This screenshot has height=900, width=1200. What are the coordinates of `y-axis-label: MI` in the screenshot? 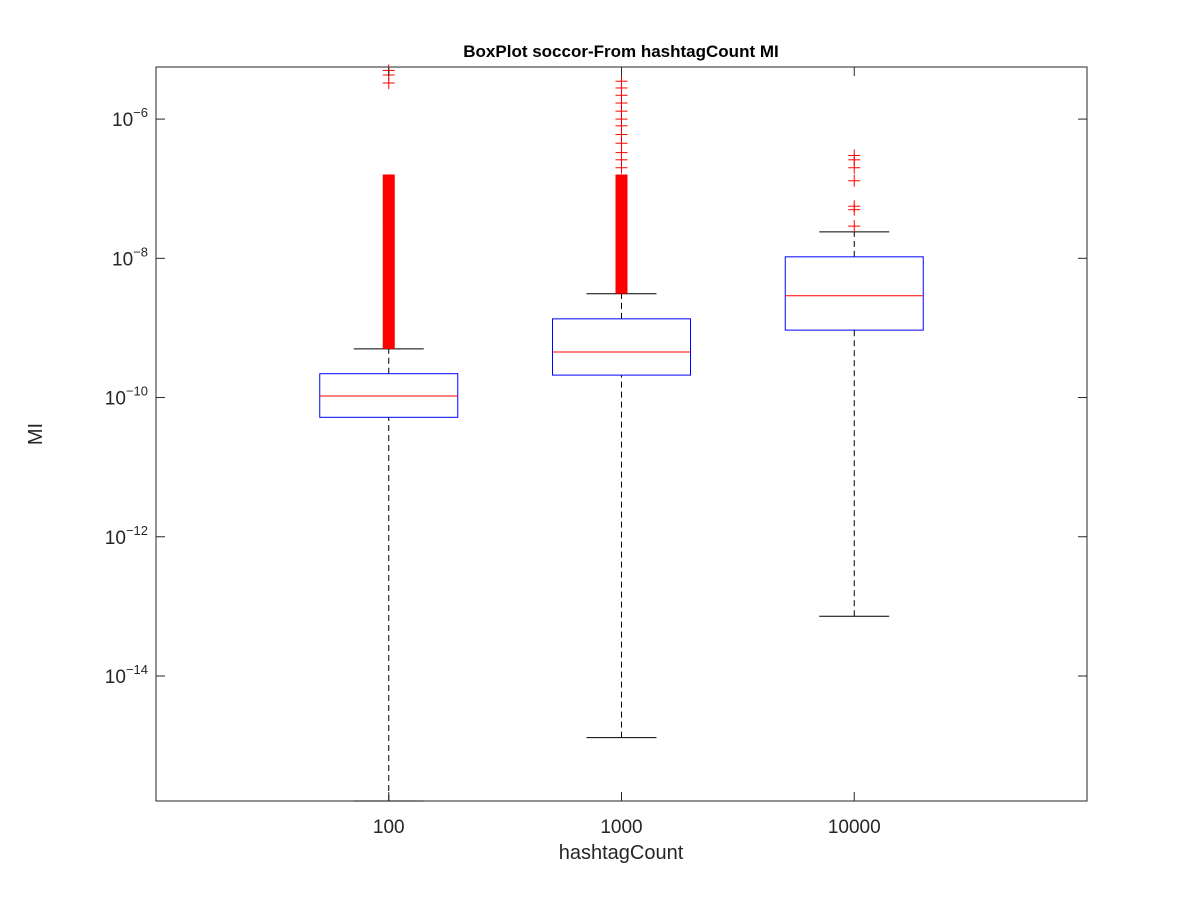 It's located at (36, 434).